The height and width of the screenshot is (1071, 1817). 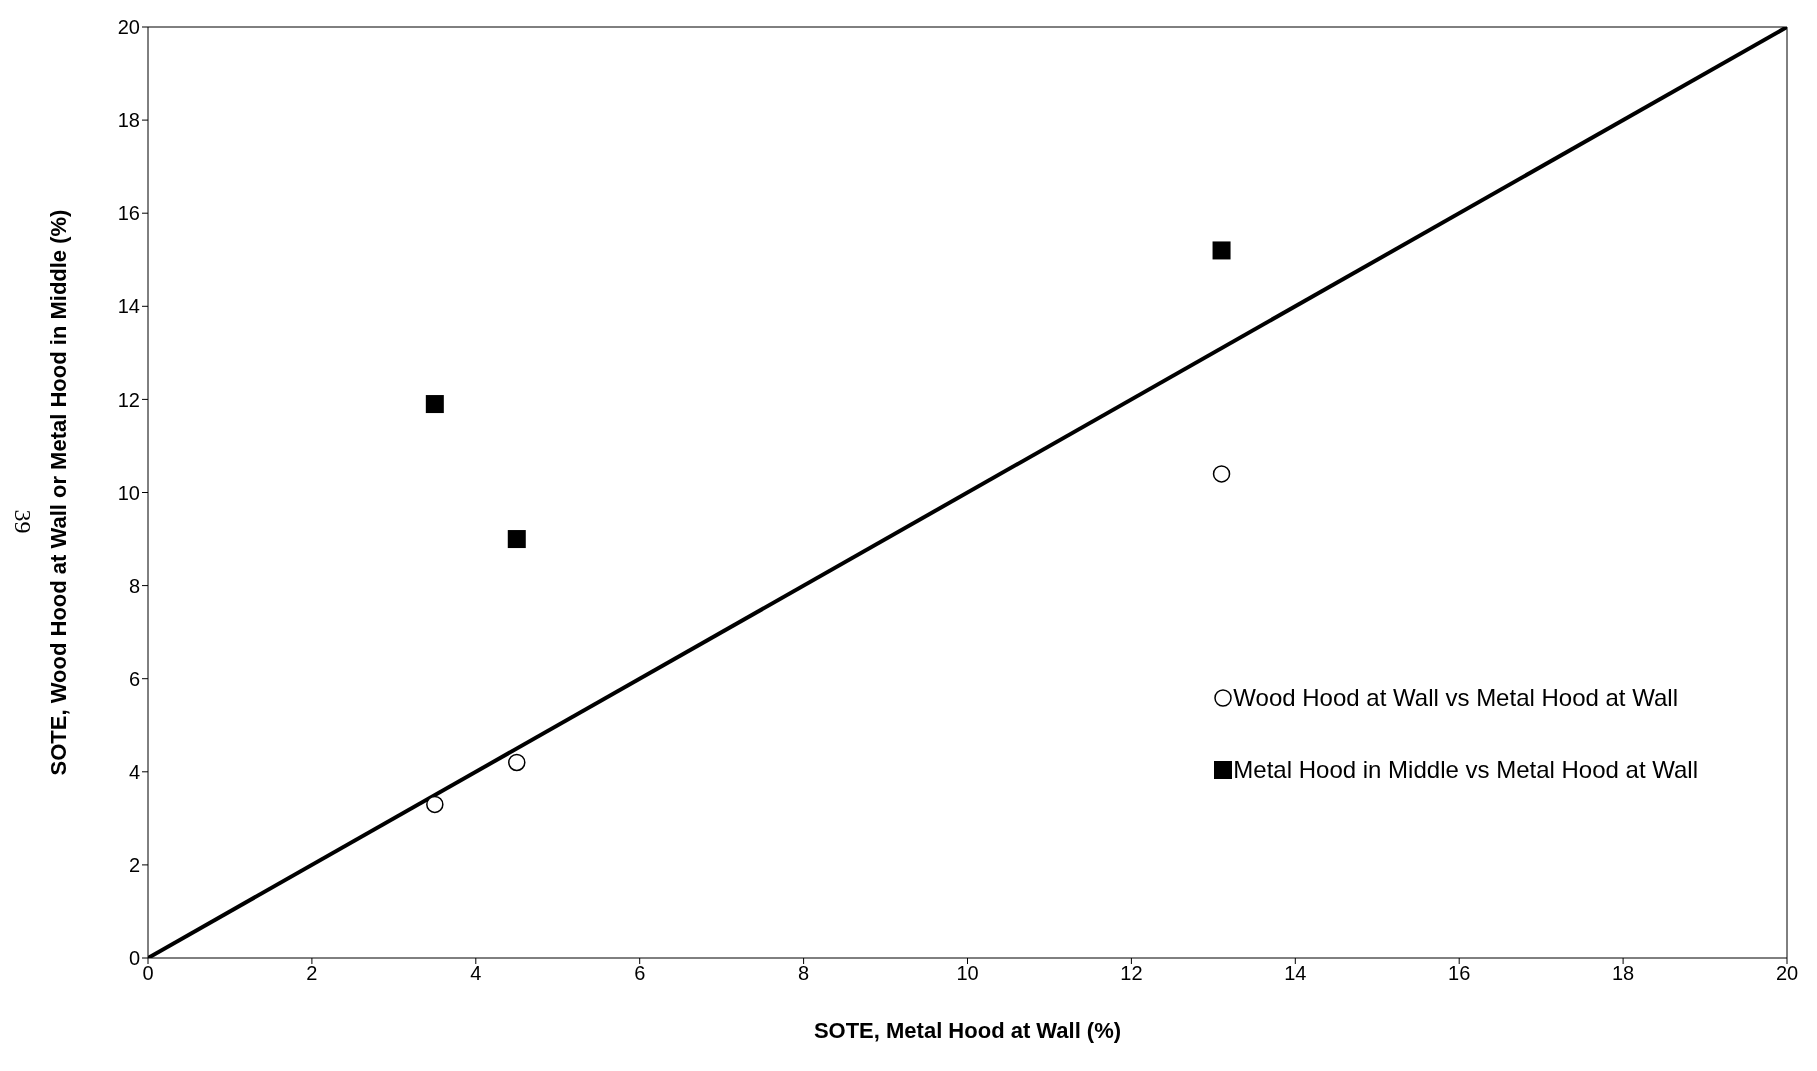 I want to click on y-tick-label: 14, so click(x=128, y=306).